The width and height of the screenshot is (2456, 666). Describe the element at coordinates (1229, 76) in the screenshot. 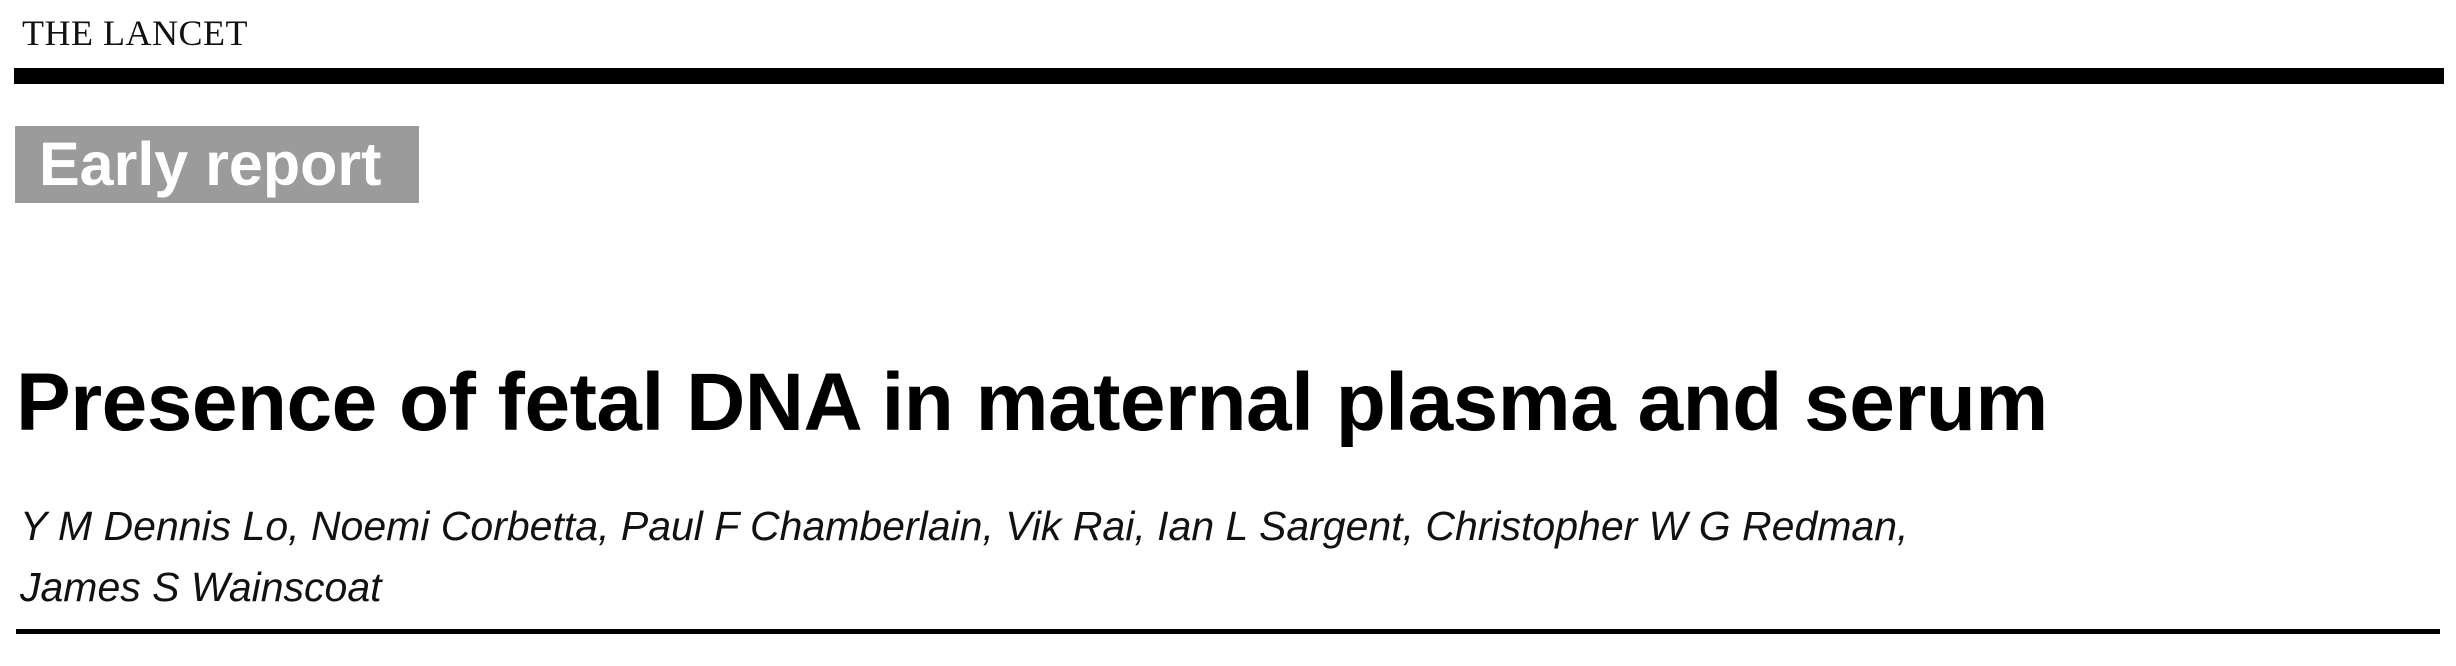

I see `top-divider` at that location.